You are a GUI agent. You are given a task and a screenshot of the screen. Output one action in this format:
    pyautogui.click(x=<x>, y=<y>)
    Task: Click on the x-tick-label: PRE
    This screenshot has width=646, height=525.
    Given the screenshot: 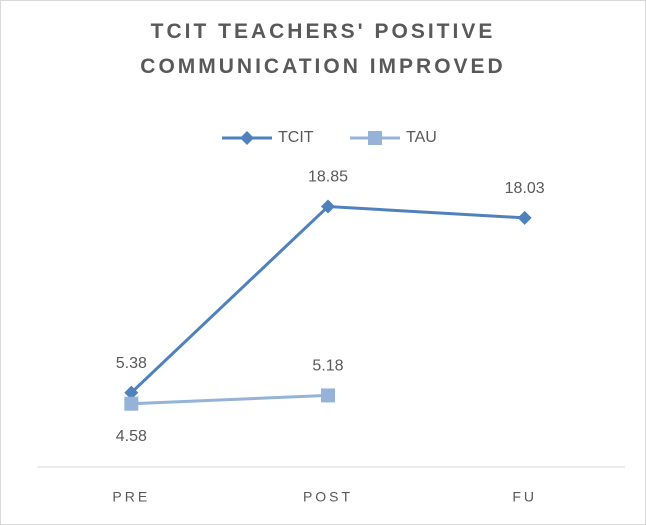 What is the action you would take?
    pyautogui.click(x=131, y=497)
    